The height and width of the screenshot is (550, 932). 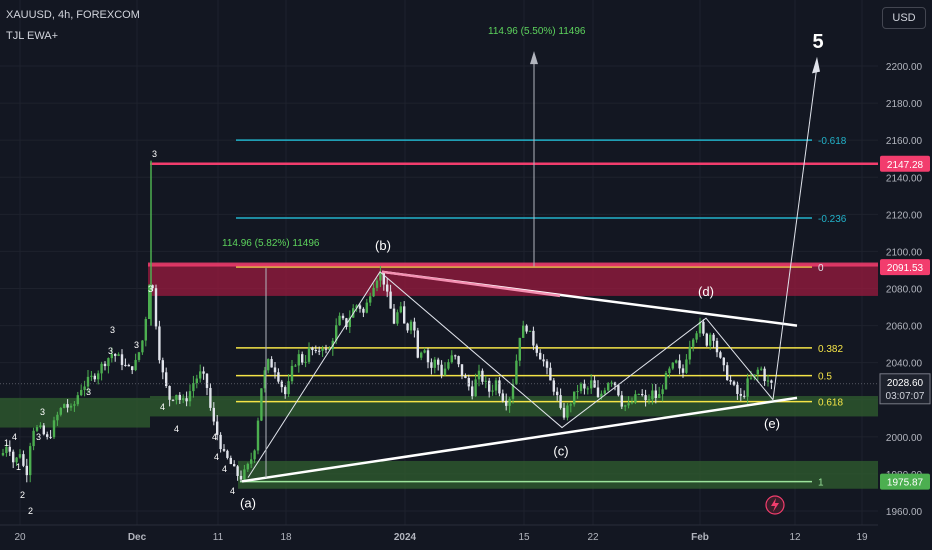 I want to click on x-tick-label: Dec, so click(x=137, y=537).